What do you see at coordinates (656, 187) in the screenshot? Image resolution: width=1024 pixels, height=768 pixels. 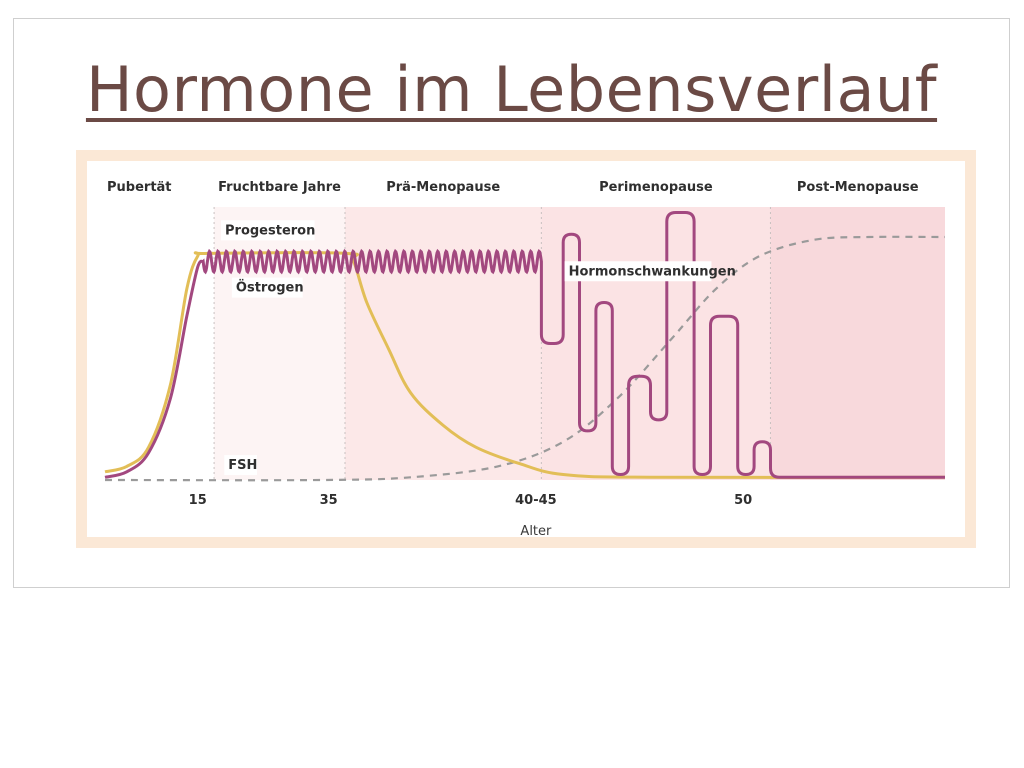 I see `phase-label: Perimenopause` at bounding box center [656, 187].